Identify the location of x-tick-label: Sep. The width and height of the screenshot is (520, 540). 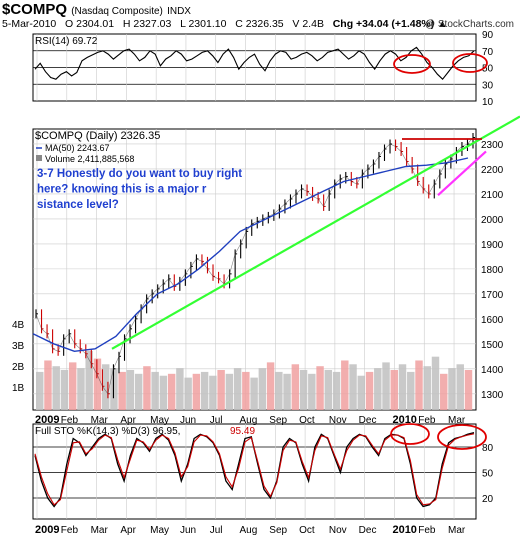
(278, 530).